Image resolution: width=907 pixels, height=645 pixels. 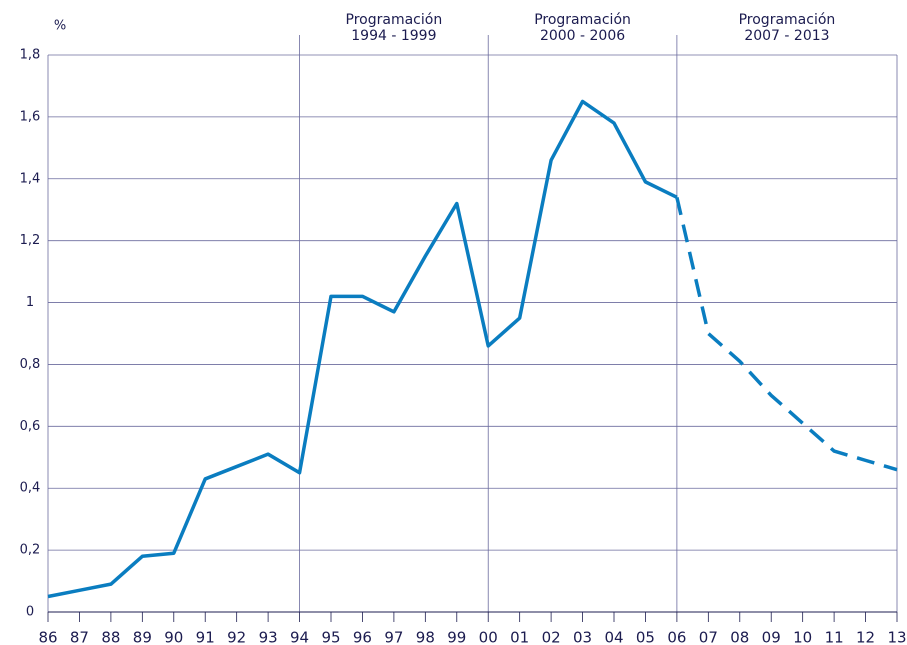 What do you see at coordinates (582, 637) in the screenshot?
I see `x-tick-label: 03` at bounding box center [582, 637].